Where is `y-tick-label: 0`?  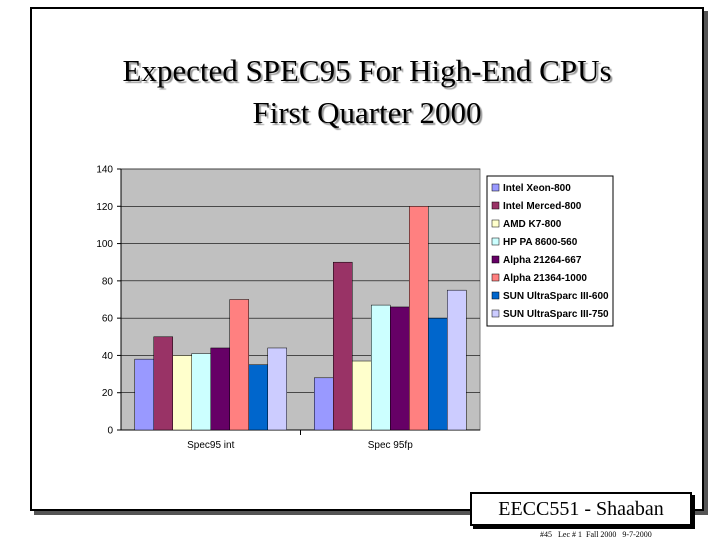
y-tick-label: 0 is located at coordinates (110, 431).